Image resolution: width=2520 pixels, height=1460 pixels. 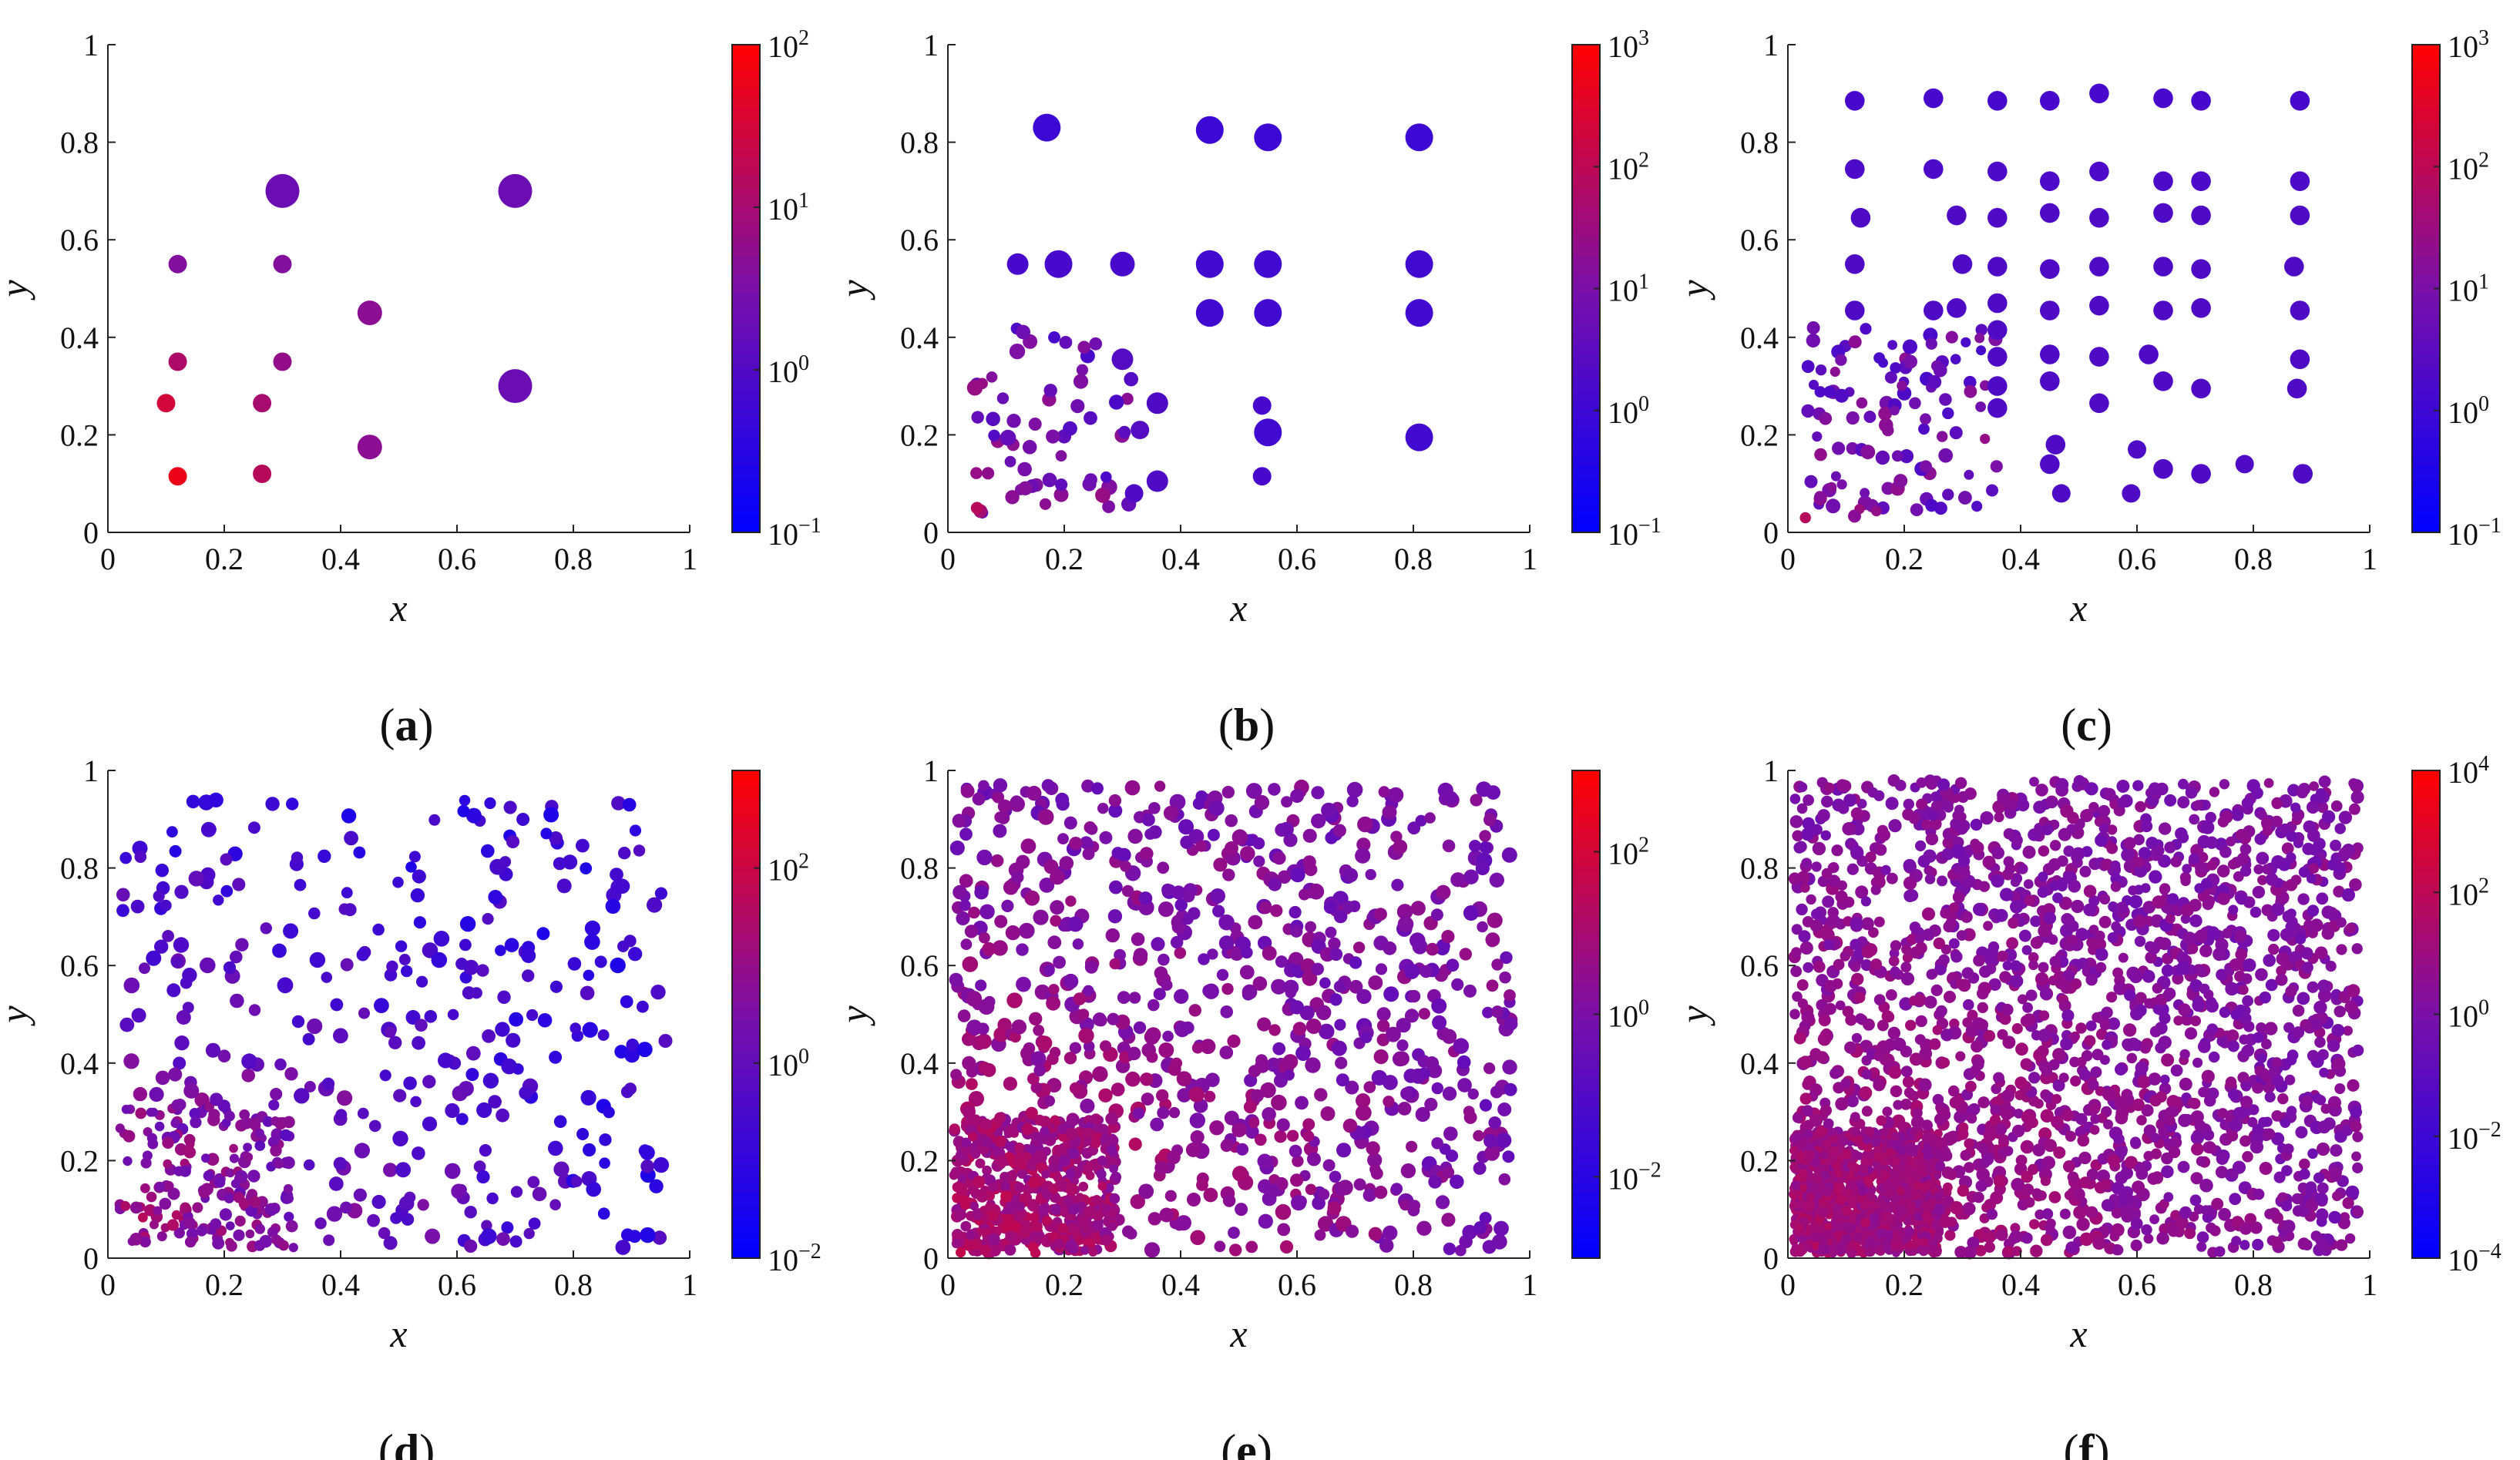 I want to click on colorbar-tick-label: 10−1, so click(x=2475, y=533).